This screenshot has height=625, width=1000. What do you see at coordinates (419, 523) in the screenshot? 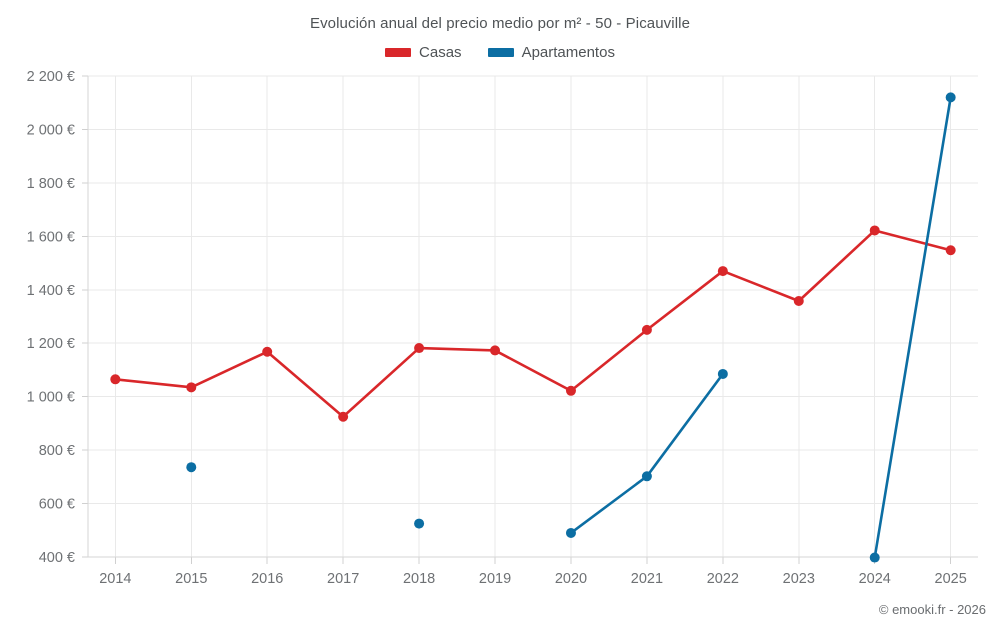
I see `data-point-apartamentos-2018` at bounding box center [419, 523].